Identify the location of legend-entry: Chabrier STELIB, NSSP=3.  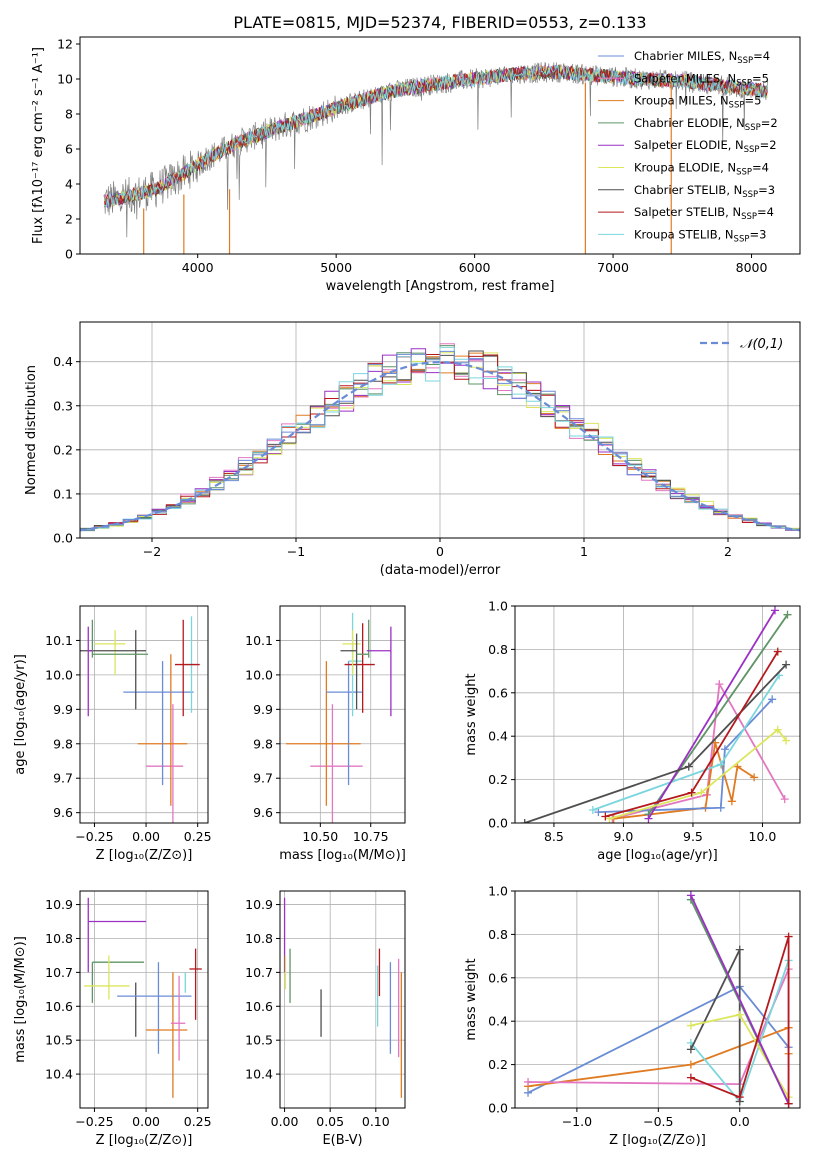
(704, 191).